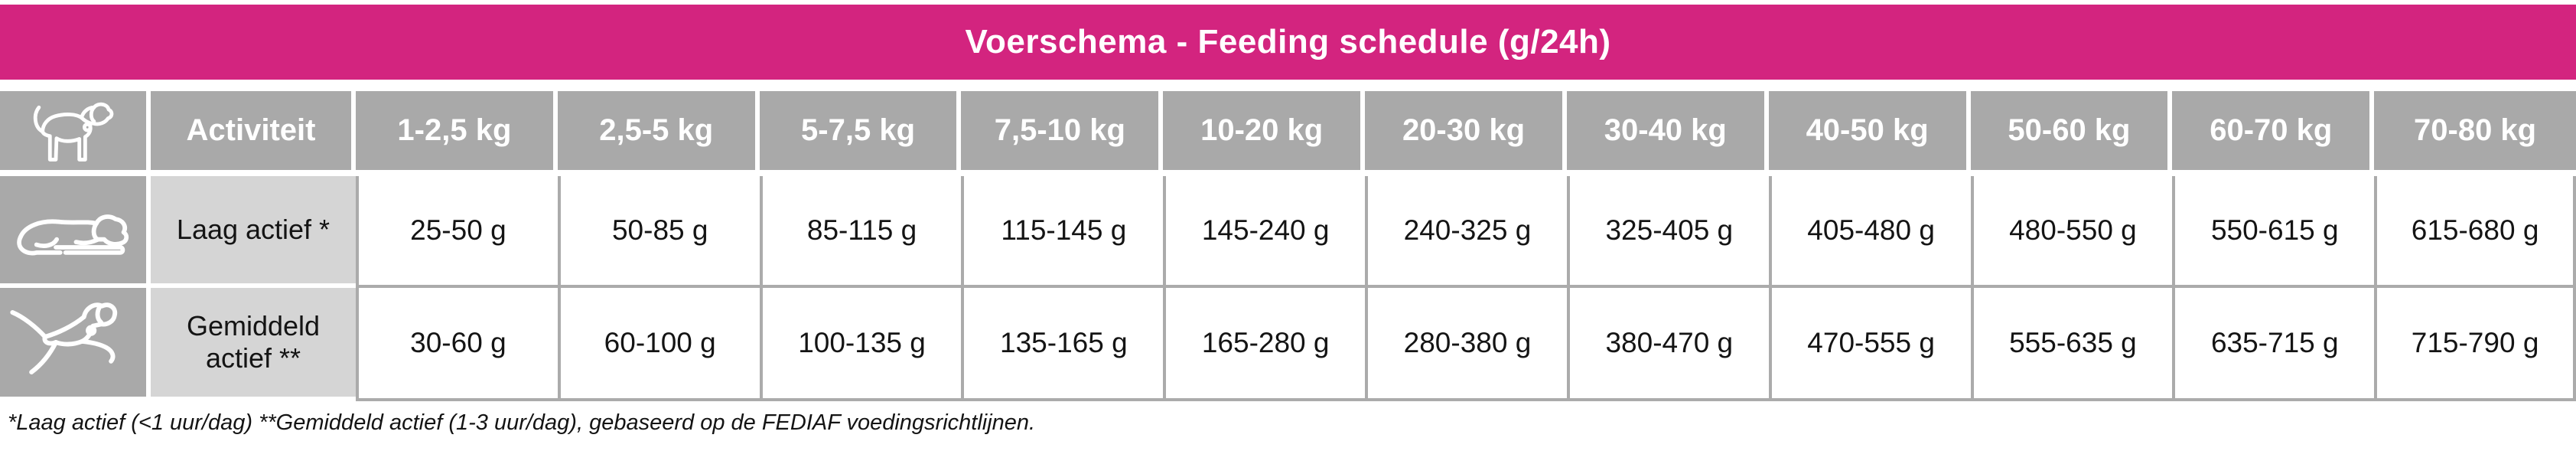 This screenshot has width=2576, height=451. Describe the element at coordinates (1466, 232) in the screenshot. I see `feeding-value-cell: 240-325 g` at that location.